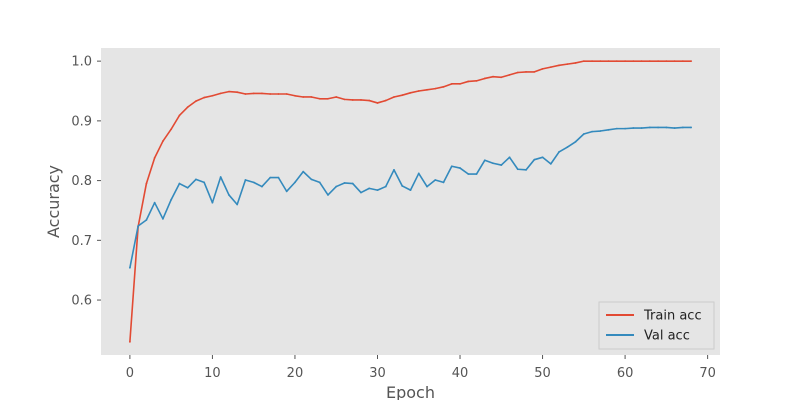  Describe the element at coordinates (656, 325) in the screenshot. I see `legend: Train acc Val acc` at that location.